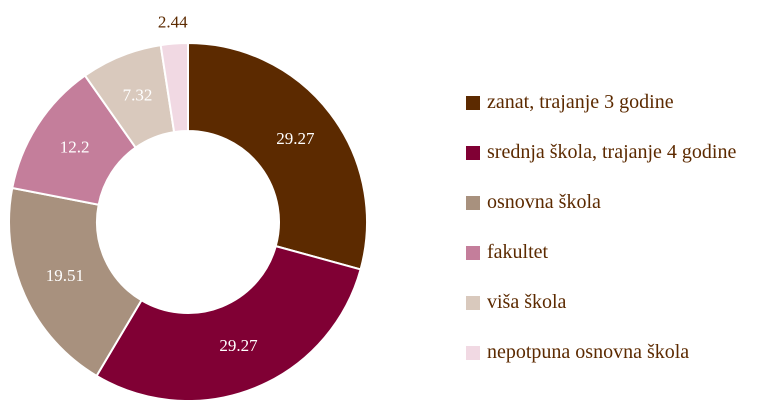  I want to click on legend-label: fakultet, so click(518, 252).